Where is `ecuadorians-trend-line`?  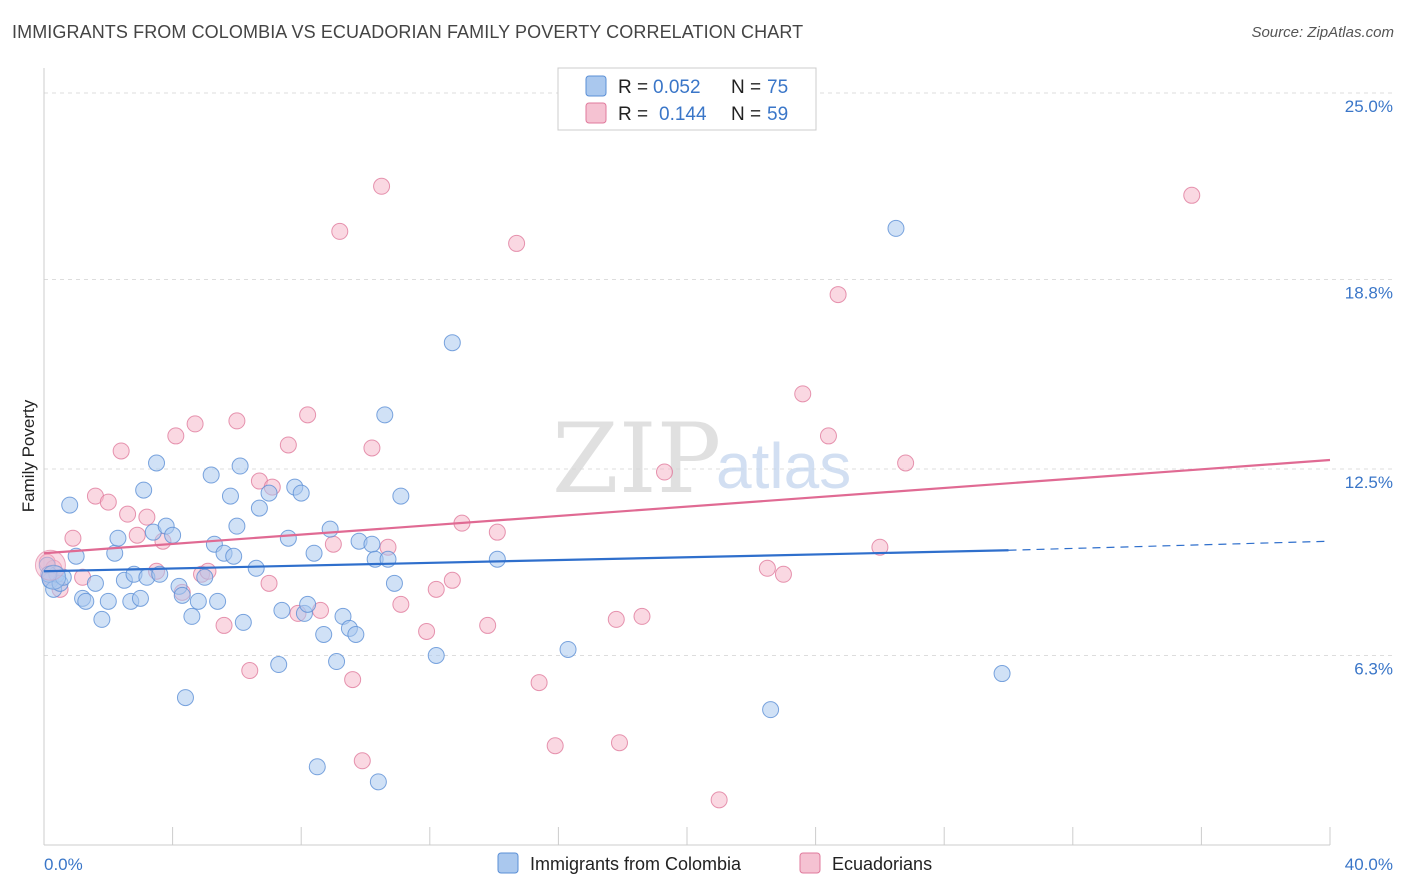
ecuadorians-trend-line is located at coordinates (687, 506).